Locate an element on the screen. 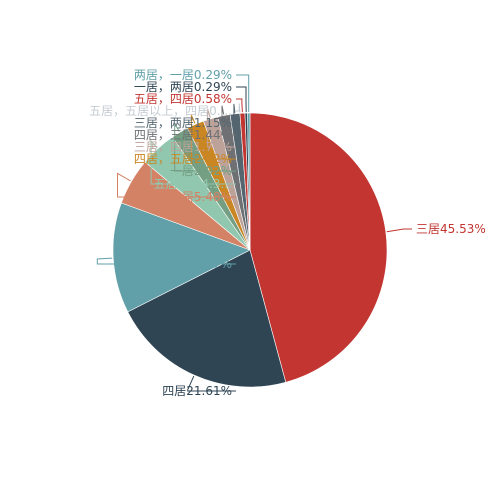  slice-label-5: 一居2.02% is located at coordinates (201, 171).